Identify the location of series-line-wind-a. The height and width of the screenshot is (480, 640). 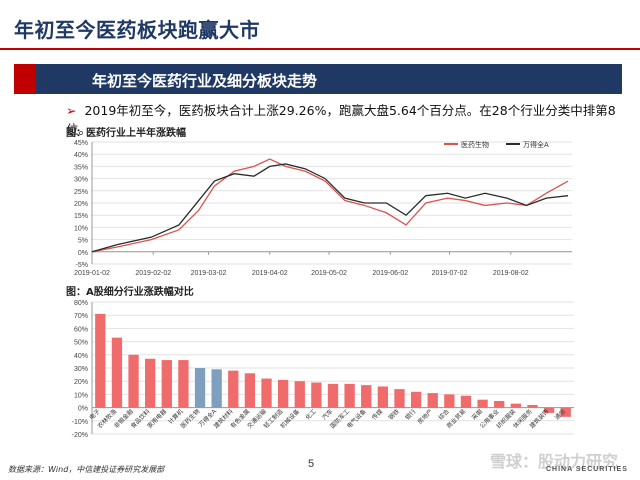
(330, 208).